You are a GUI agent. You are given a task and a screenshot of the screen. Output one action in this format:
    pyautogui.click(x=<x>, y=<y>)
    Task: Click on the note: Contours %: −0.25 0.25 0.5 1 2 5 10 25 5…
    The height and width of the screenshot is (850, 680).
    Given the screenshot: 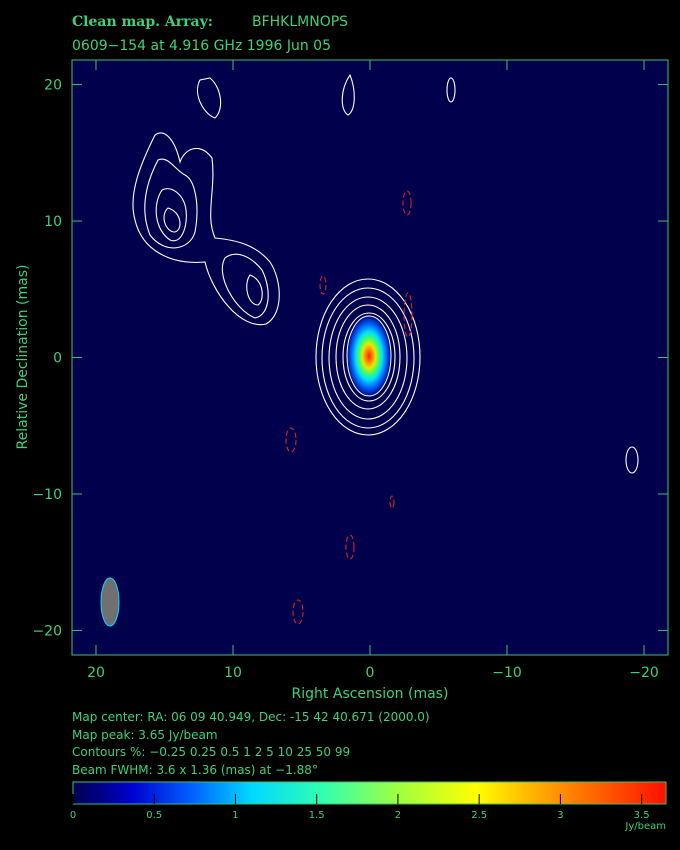 What is the action you would take?
    pyautogui.click(x=211, y=752)
    